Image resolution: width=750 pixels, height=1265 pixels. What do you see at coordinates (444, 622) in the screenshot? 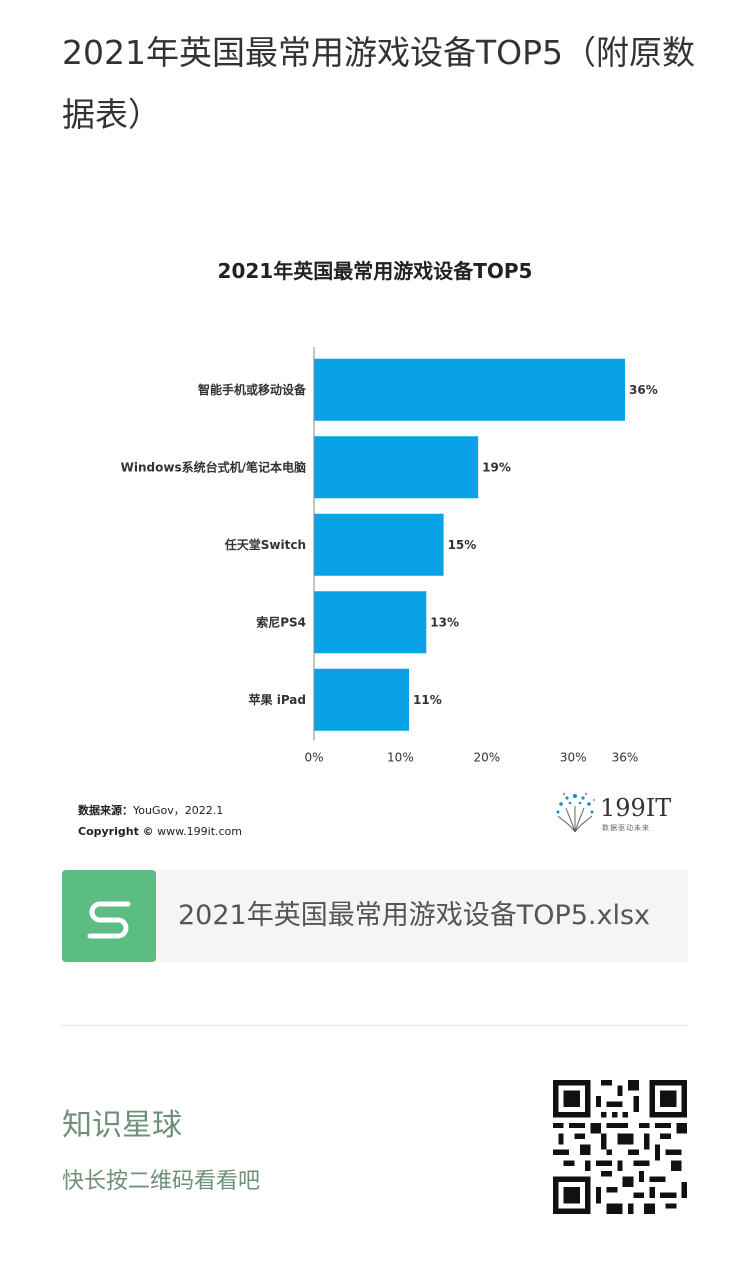
I see `data-label: 13%` at bounding box center [444, 622].